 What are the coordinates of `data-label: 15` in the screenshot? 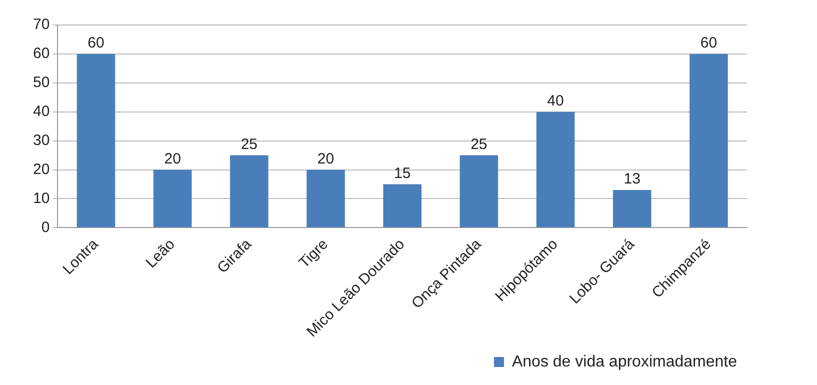 It's located at (402, 173).